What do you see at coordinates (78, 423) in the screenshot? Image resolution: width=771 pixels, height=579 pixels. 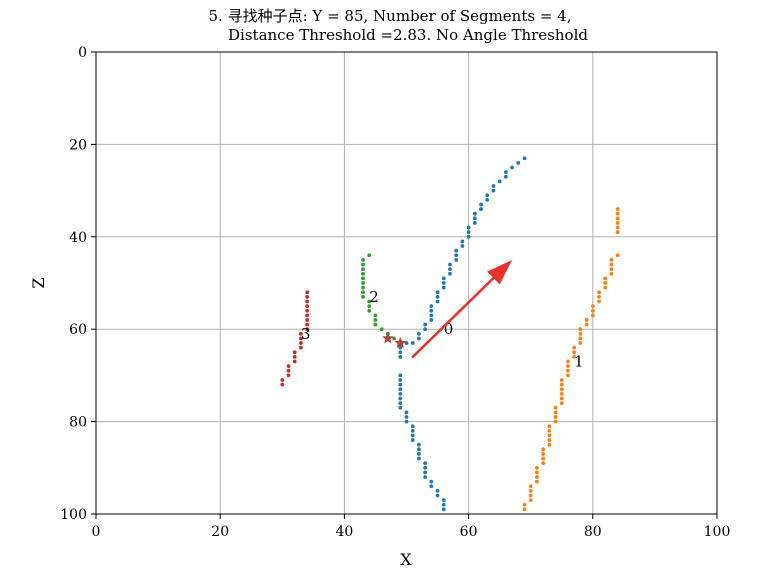 I see `y-tick-label: 80` at bounding box center [78, 423].